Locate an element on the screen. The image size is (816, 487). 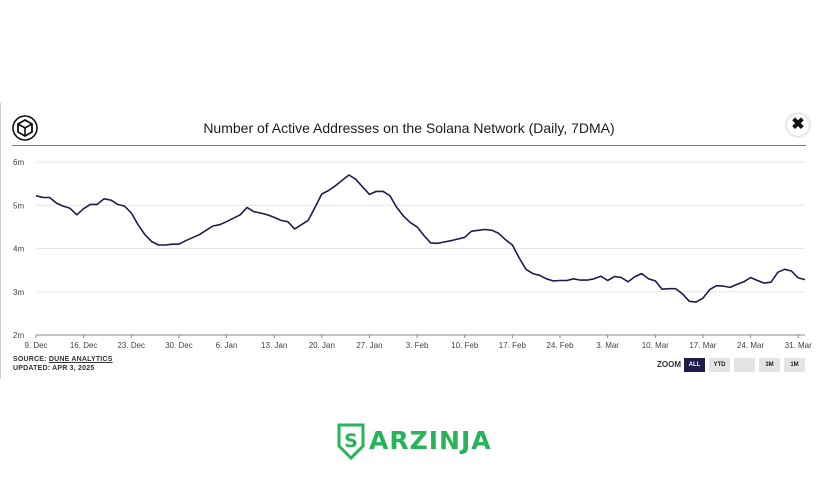
y-tick-label: 3m is located at coordinates (18, 292).